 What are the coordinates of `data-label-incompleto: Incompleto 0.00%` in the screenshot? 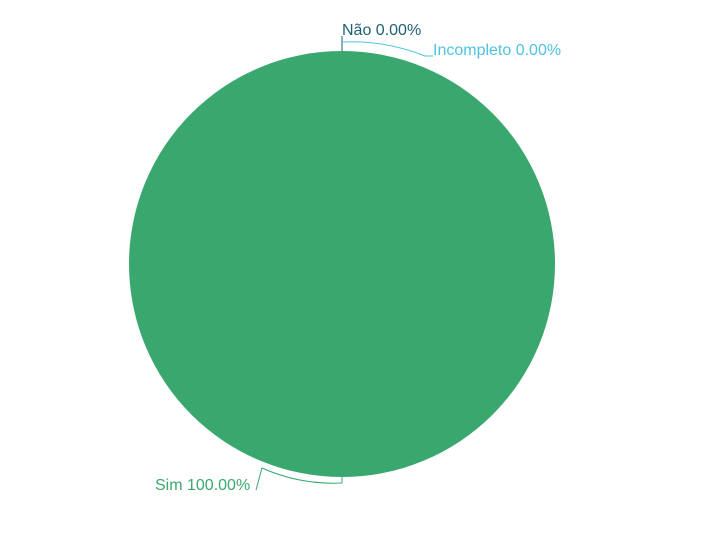 It's located at (497, 50).